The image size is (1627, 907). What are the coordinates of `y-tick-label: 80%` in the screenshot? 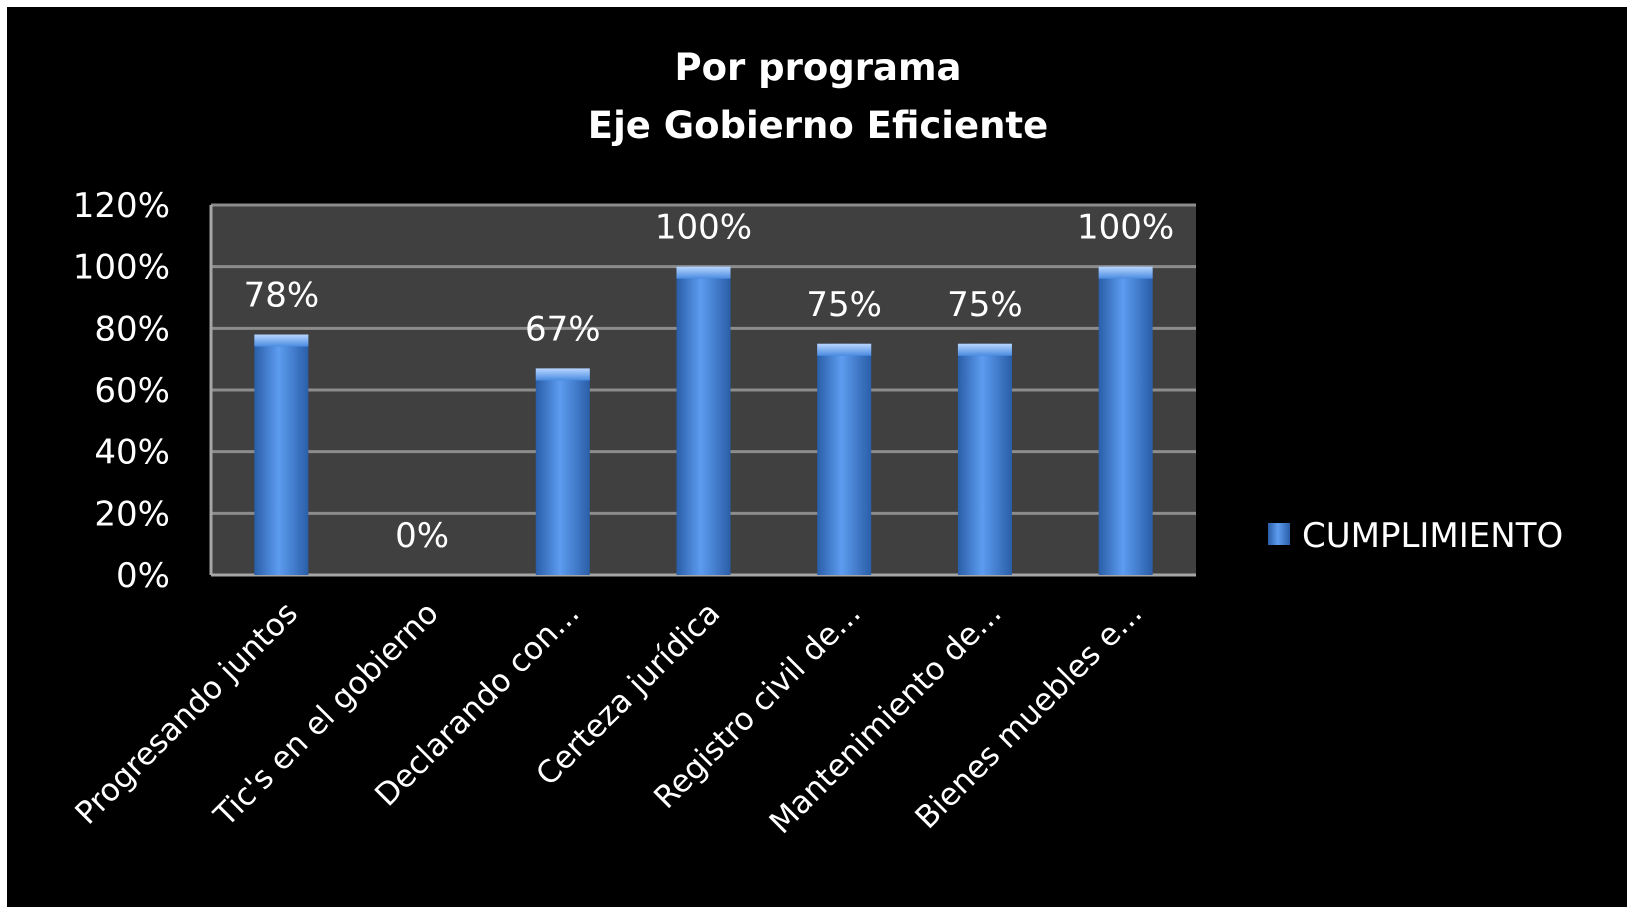 It's located at (132, 329).